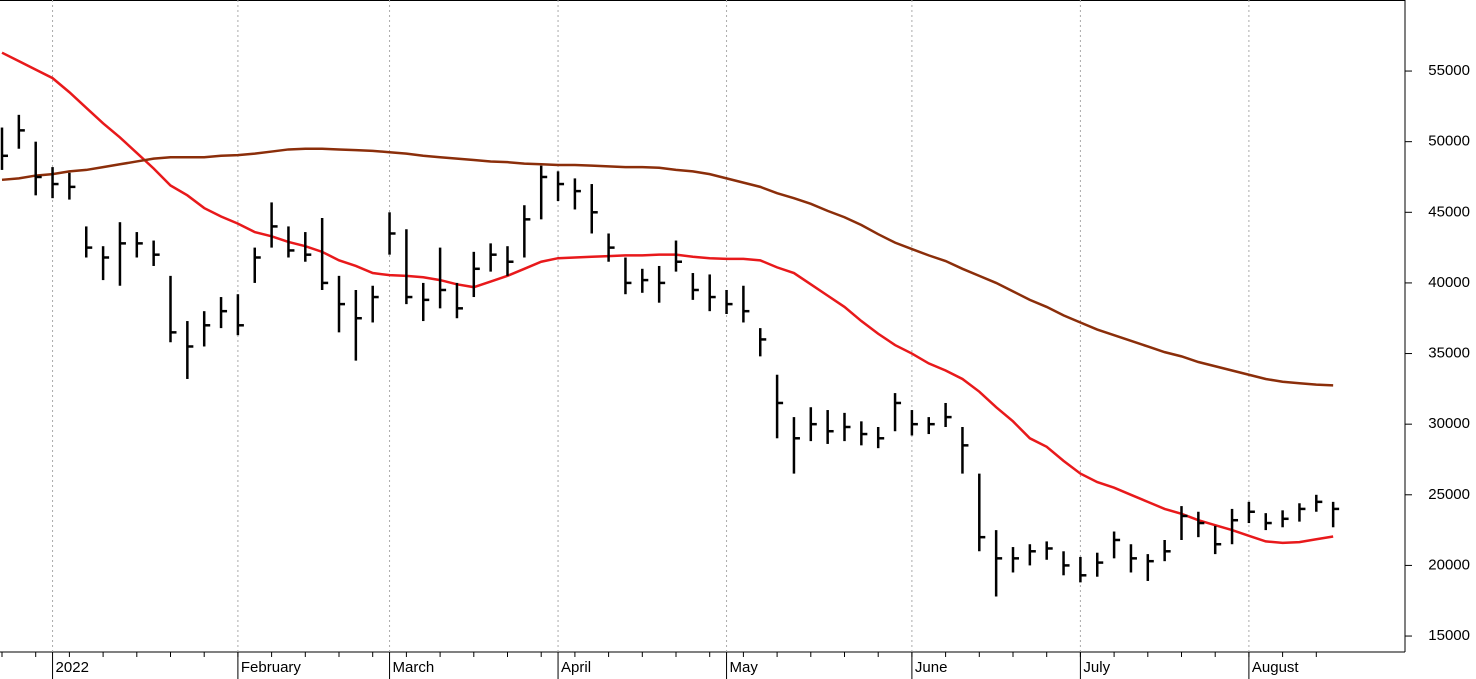 Image resolution: width=1476 pixels, height=679 pixels. Describe the element at coordinates (744, 667) in the screenshot. I see `x-tick-label: May` at that location.